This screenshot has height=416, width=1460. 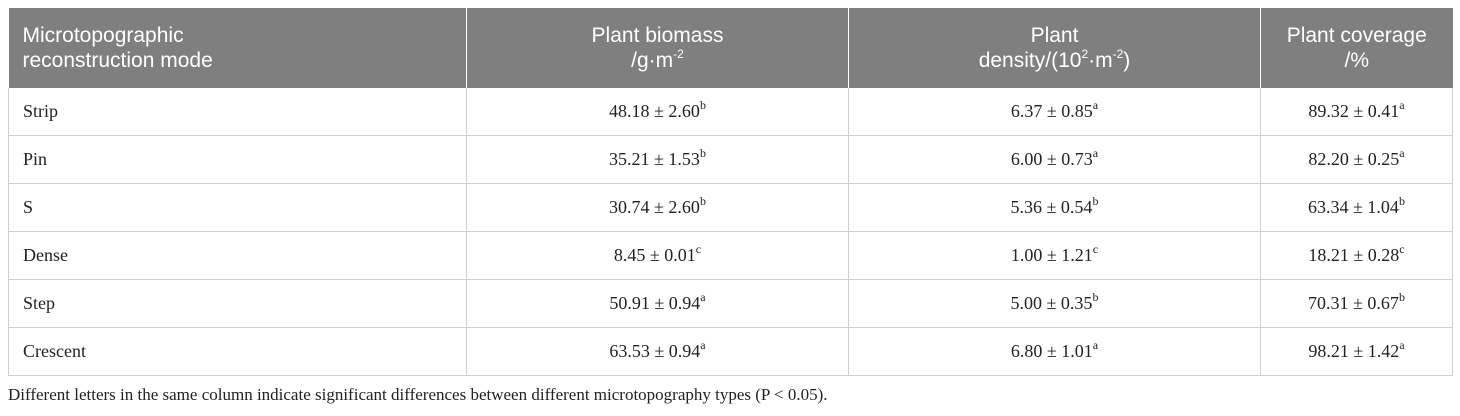 I want to click on header-biomass-exp: -2, so click(x=678, y=54).